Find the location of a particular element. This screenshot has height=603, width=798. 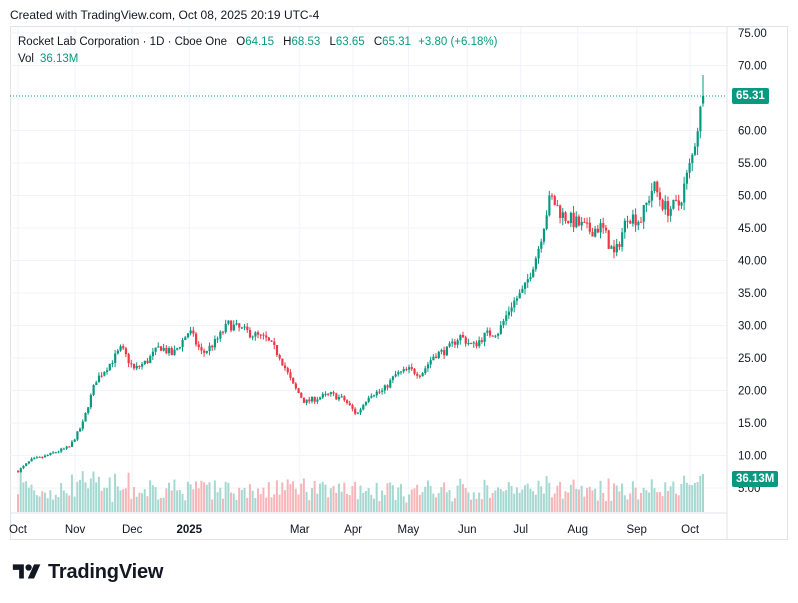

change-value: +3.80 (+6.18%) is located at coordinates (458, 42).